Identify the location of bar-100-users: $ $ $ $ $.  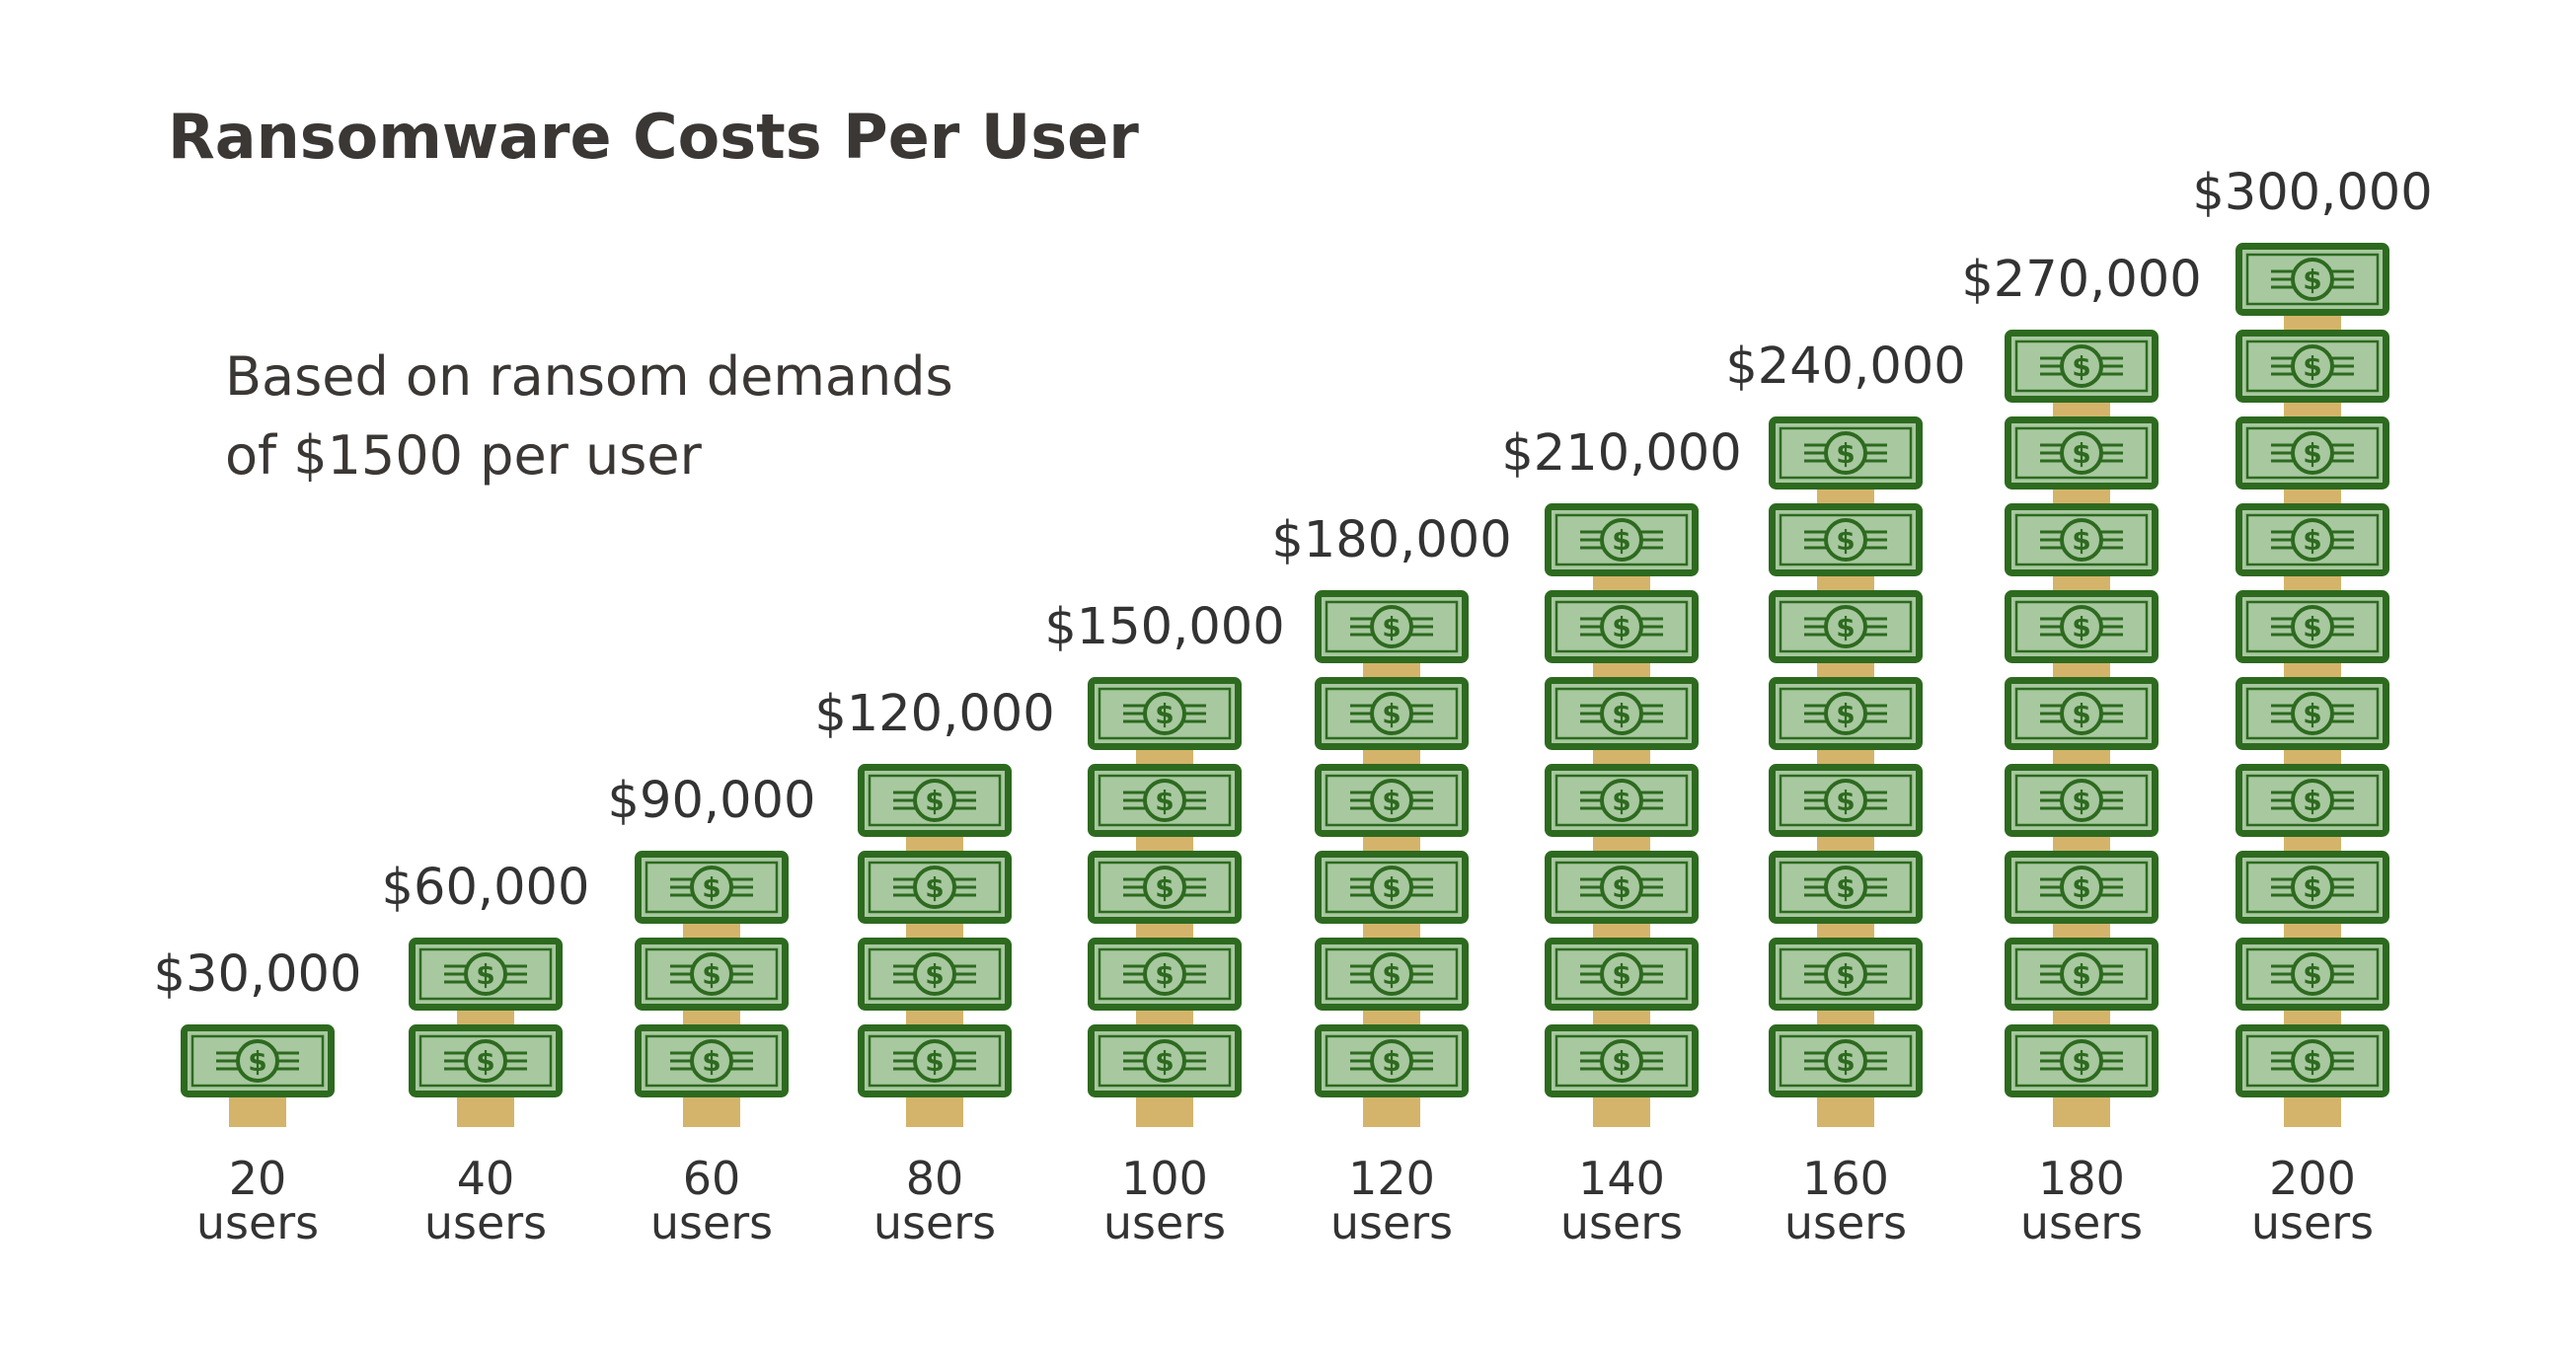
(1165, 902).